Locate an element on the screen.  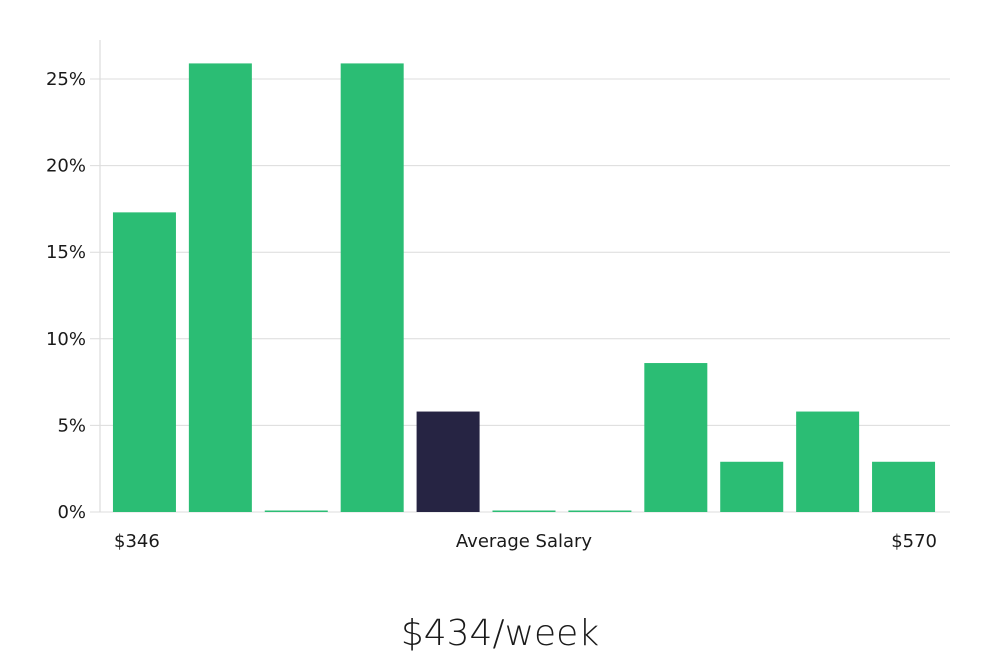
x-max-label: $570 is located at coordinates (914, 541).